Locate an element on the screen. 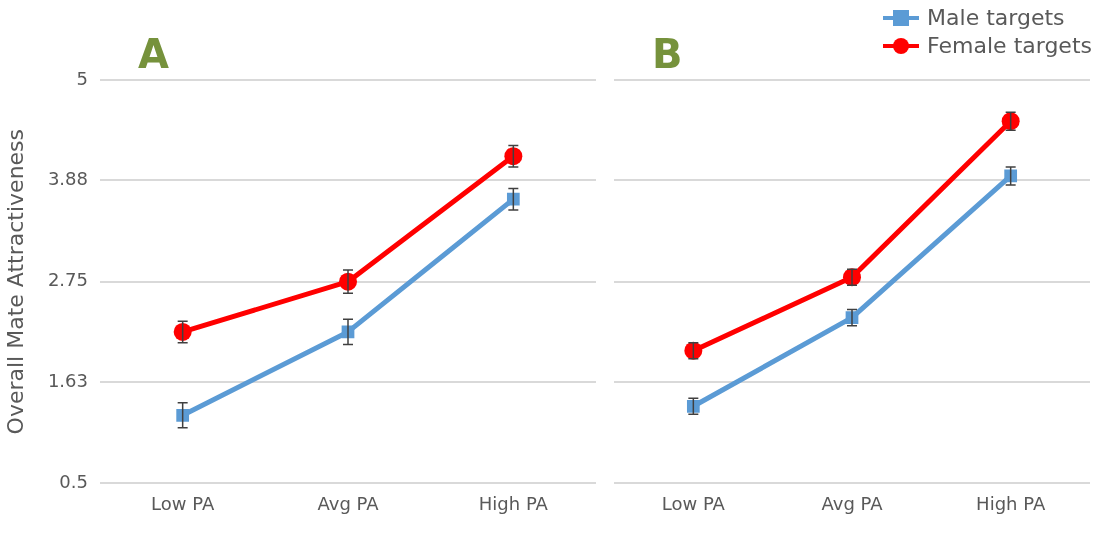  y-tick-label: 1.63 is located at coordinates (67, 380).